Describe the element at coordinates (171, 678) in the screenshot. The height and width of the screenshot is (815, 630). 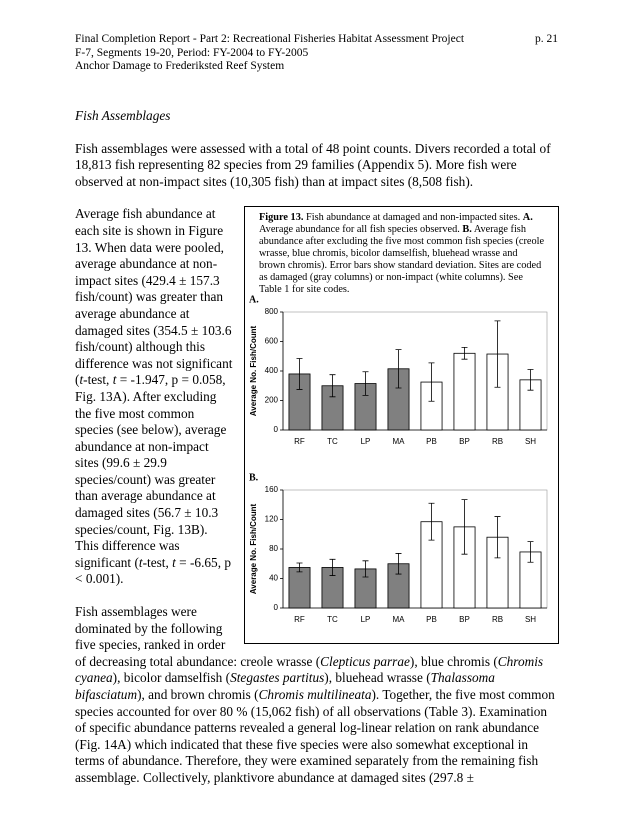
I see `text-run: ), bicolor damselfish (` at that location.